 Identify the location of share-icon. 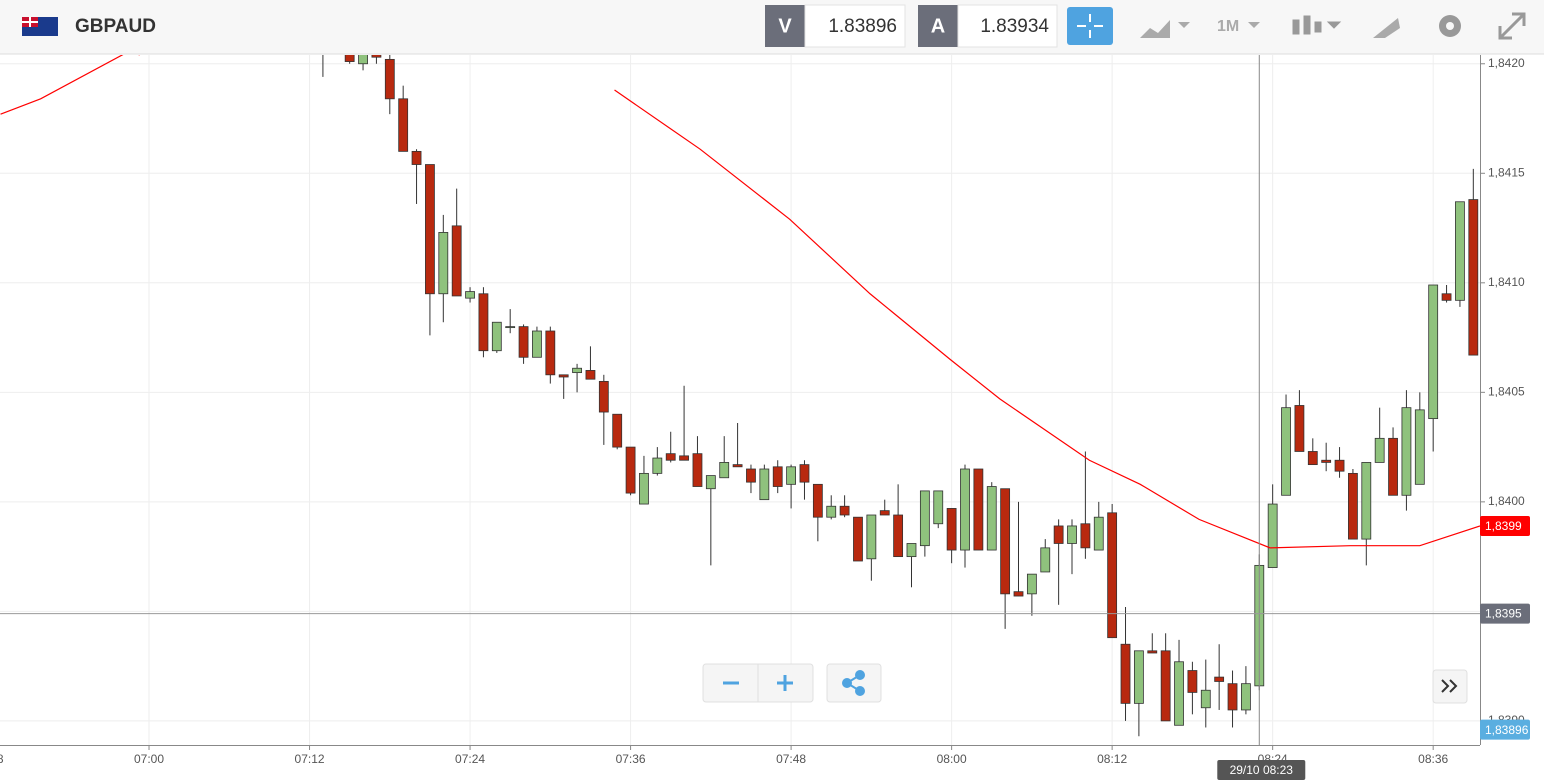
(853, 683).